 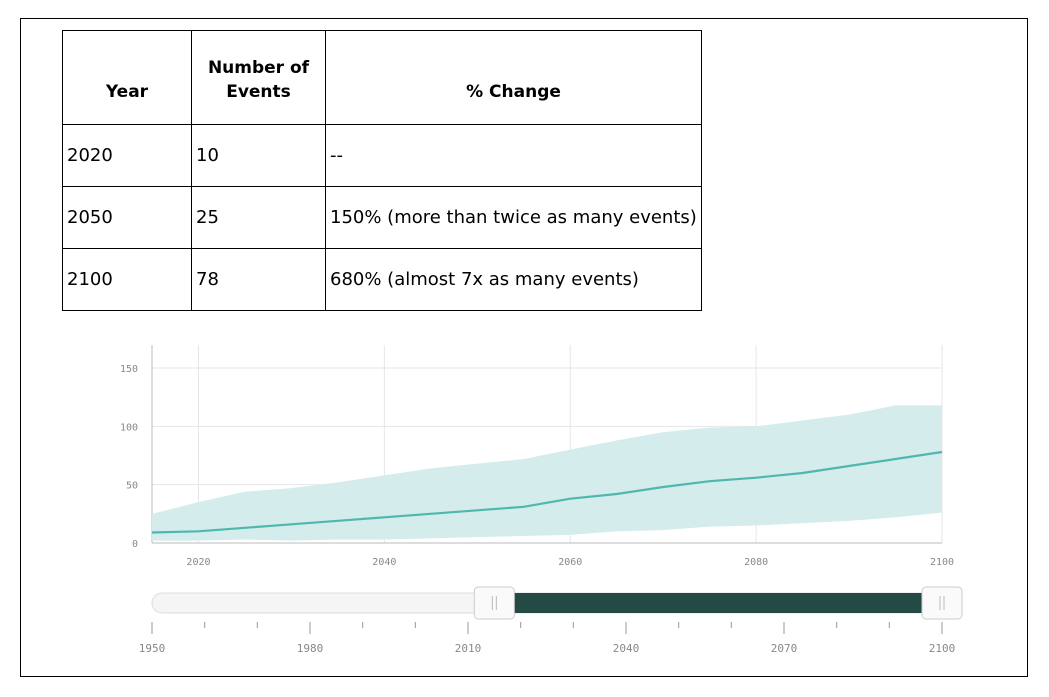 I want to click on cell-change: 680% (almost 7x as many events), so click(x=513, y=279).